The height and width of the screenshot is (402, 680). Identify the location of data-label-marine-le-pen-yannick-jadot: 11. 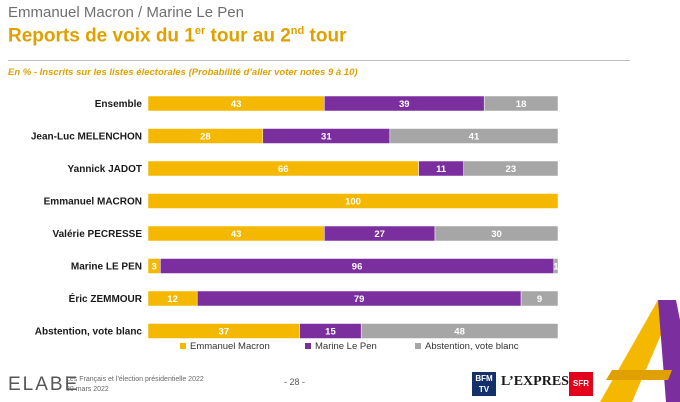
(441, 169).